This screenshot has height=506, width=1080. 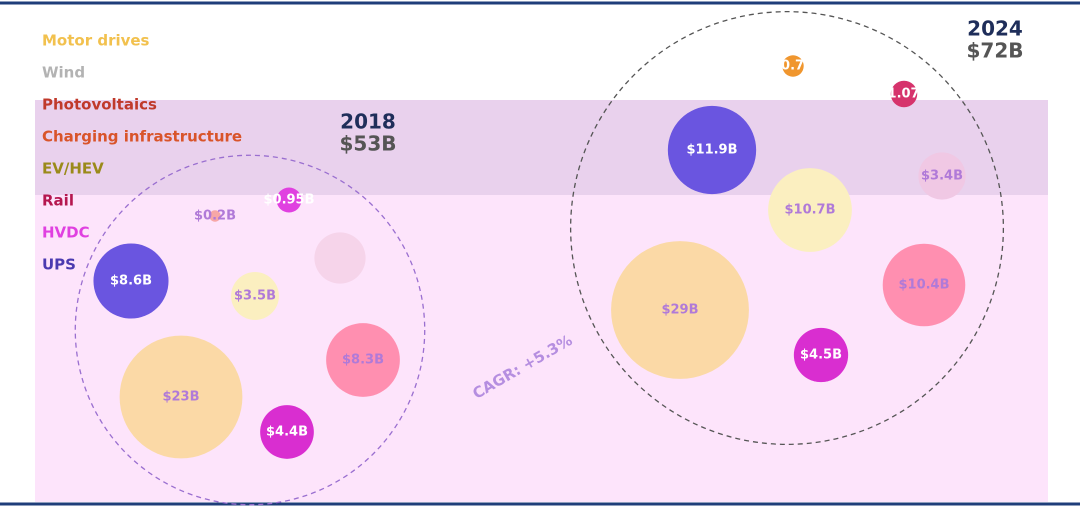 I want to click on bubble-label: $8.3B, so click(x=363, y=360).